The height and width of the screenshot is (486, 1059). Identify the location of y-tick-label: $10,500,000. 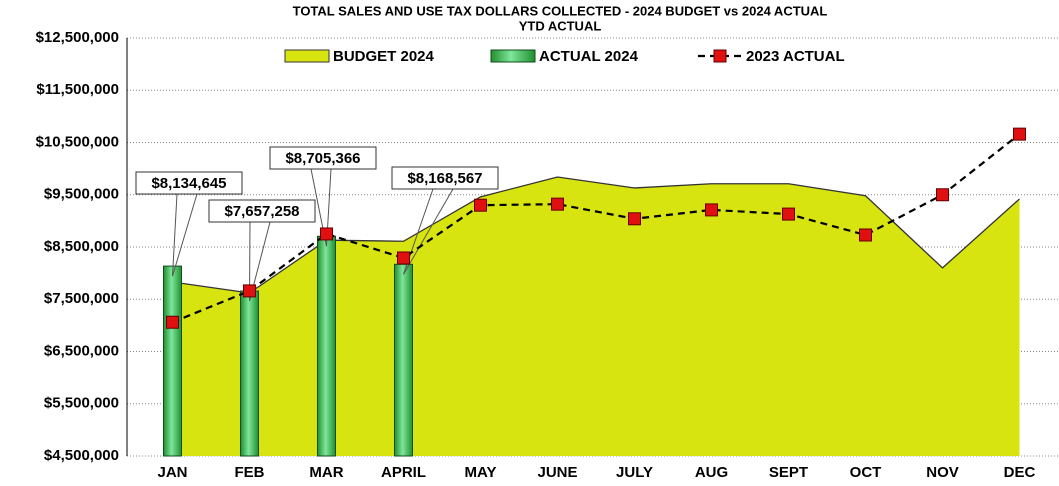
(77, 141).